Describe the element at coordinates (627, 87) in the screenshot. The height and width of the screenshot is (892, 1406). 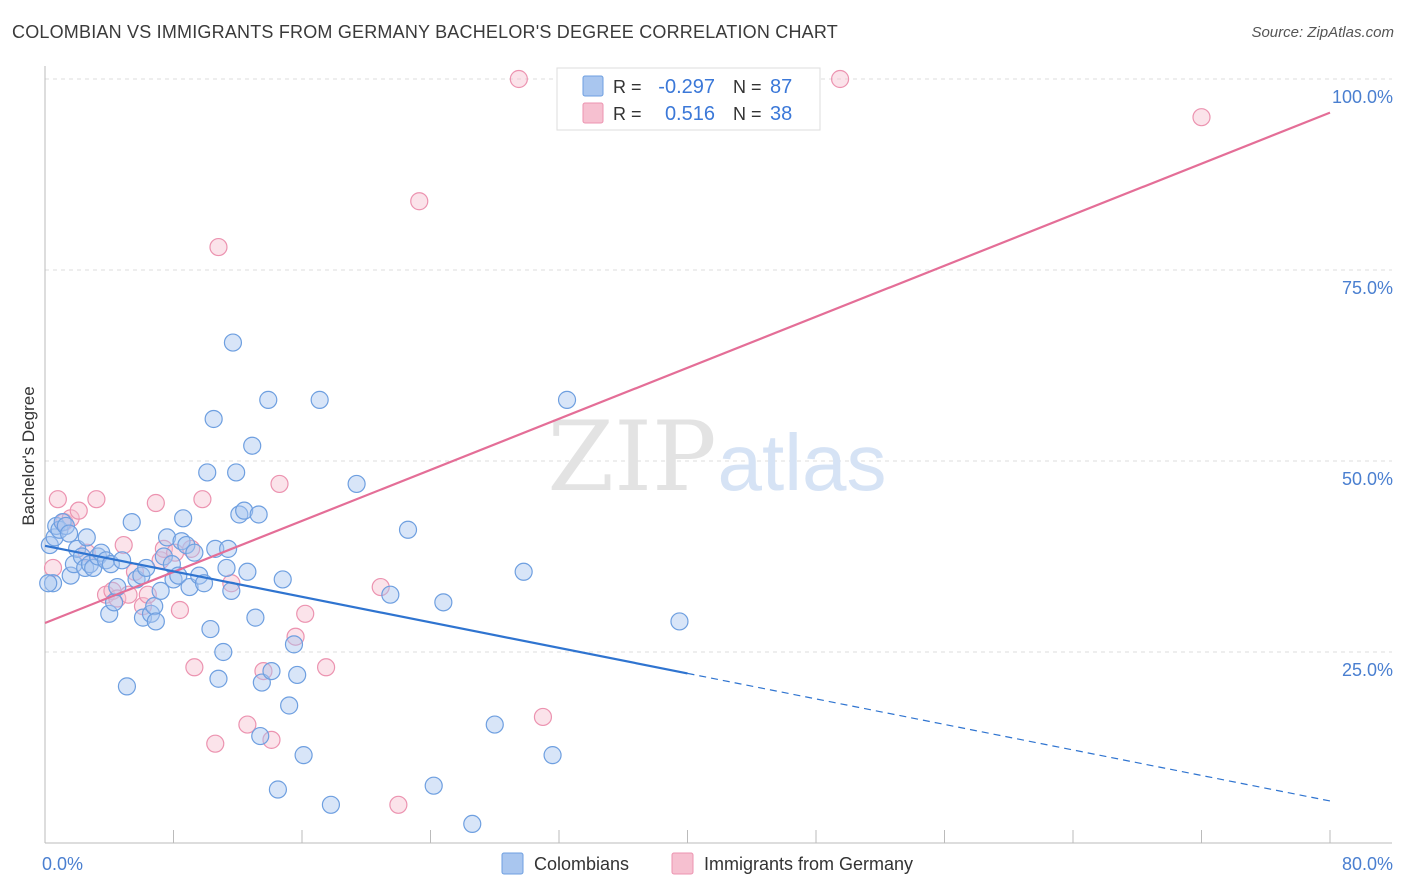
I see `legend-r-label-blue: R =` at that location.